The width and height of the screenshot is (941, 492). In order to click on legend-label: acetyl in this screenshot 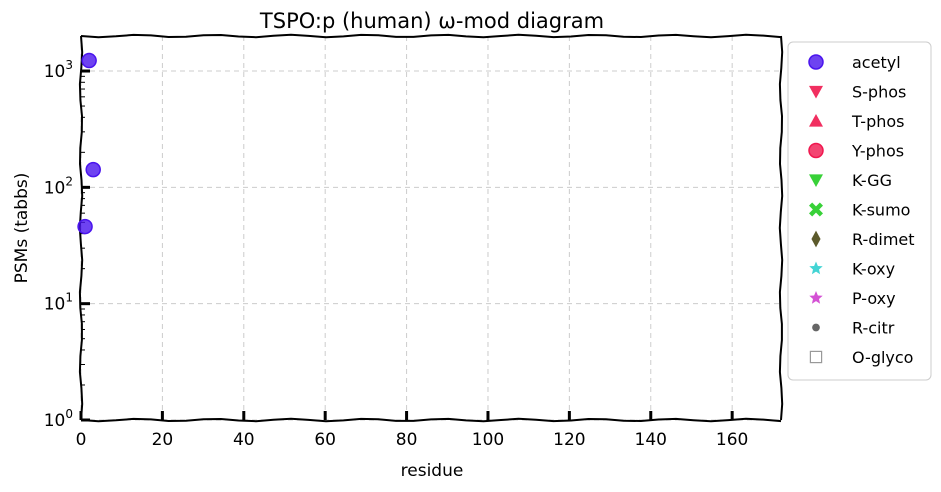, I will do `click(876, 62)`.